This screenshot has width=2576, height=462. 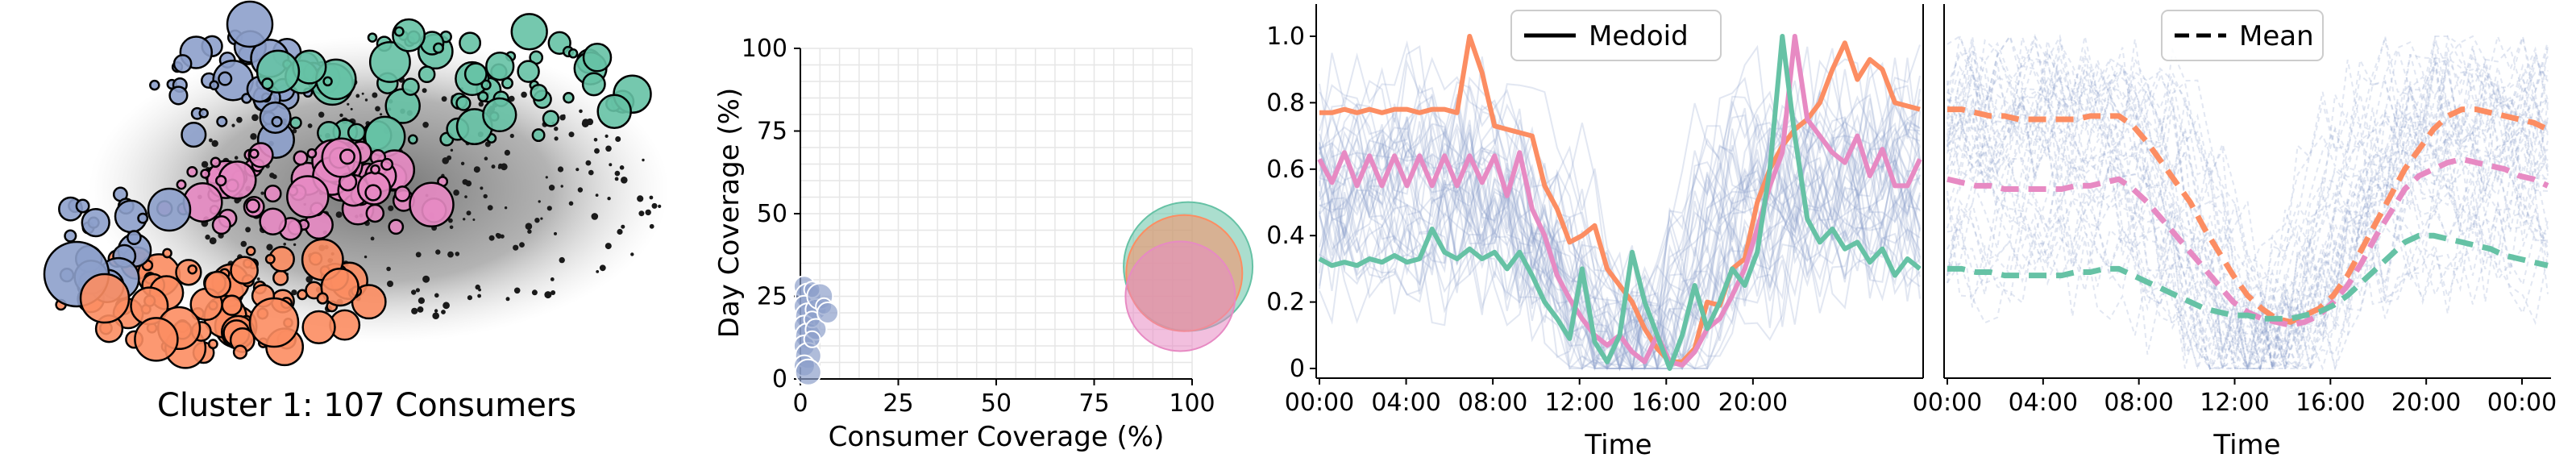 I want to click on series-line, so click(x=2248, y=215).